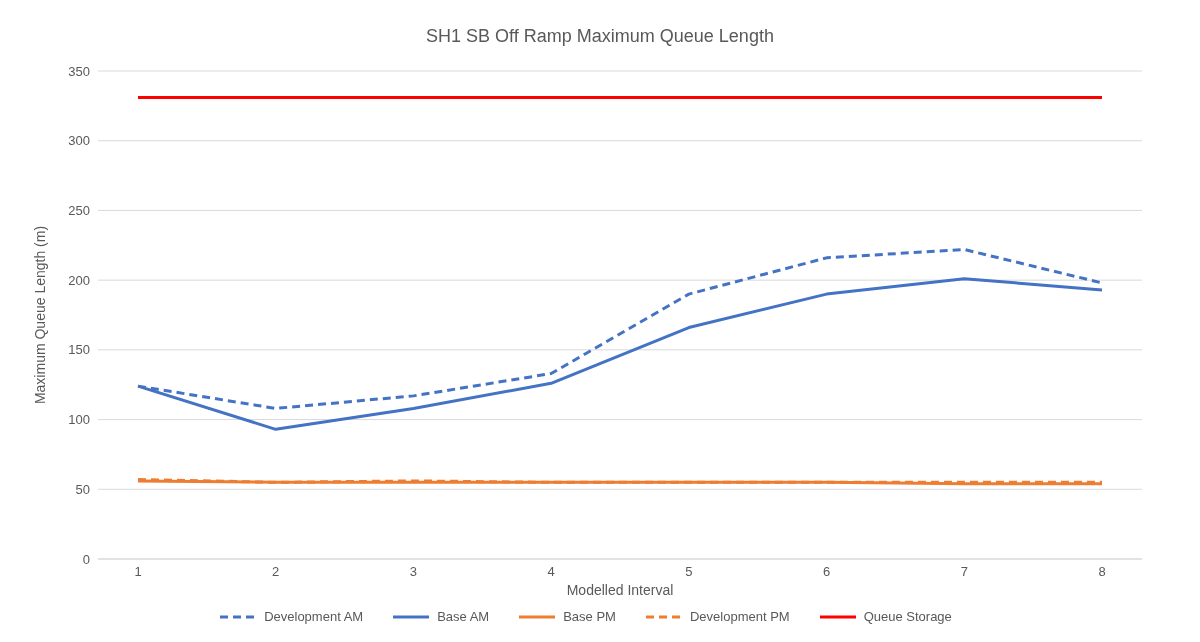 The image size is (1200, 642). What do you see at coordinates (689, 572) in the screenshot?
I see `x-tick-label: 5` at bounding box center [689, 572].